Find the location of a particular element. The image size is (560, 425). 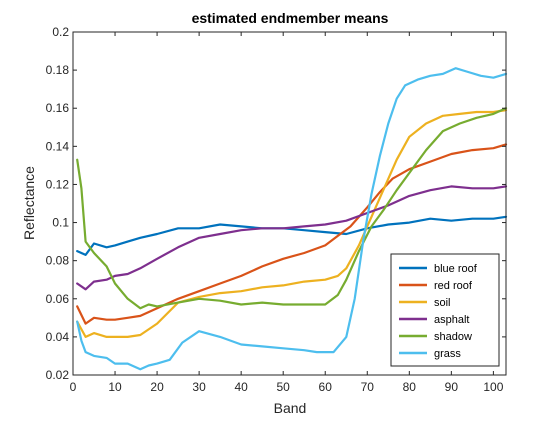

legend-label: red roof is located at coordinates (453, 286).